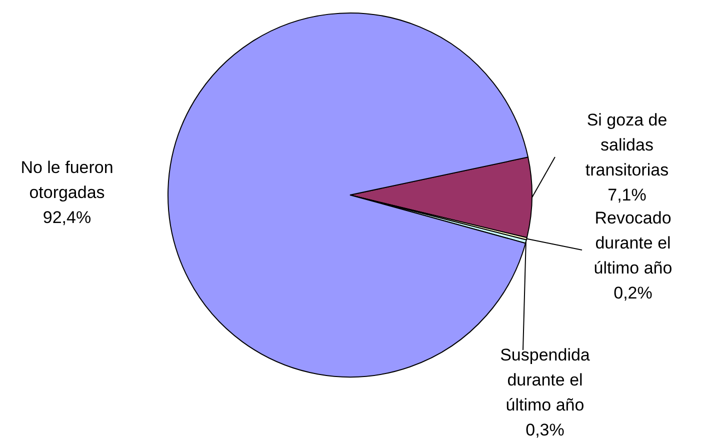  What do you see at coordinates (67, 180) in the screenshot?
I see `slice-label: No le fueron otorgadas` at bounding box center [67, 180].